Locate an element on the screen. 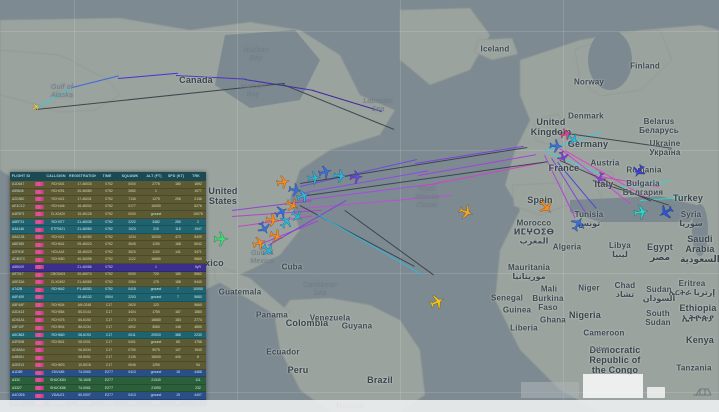 This screenshot has width=719, height=412. flight-table-row: A33C SHUCK84 78-1608 E277 21340 111 is located at coordinates (108, 381).